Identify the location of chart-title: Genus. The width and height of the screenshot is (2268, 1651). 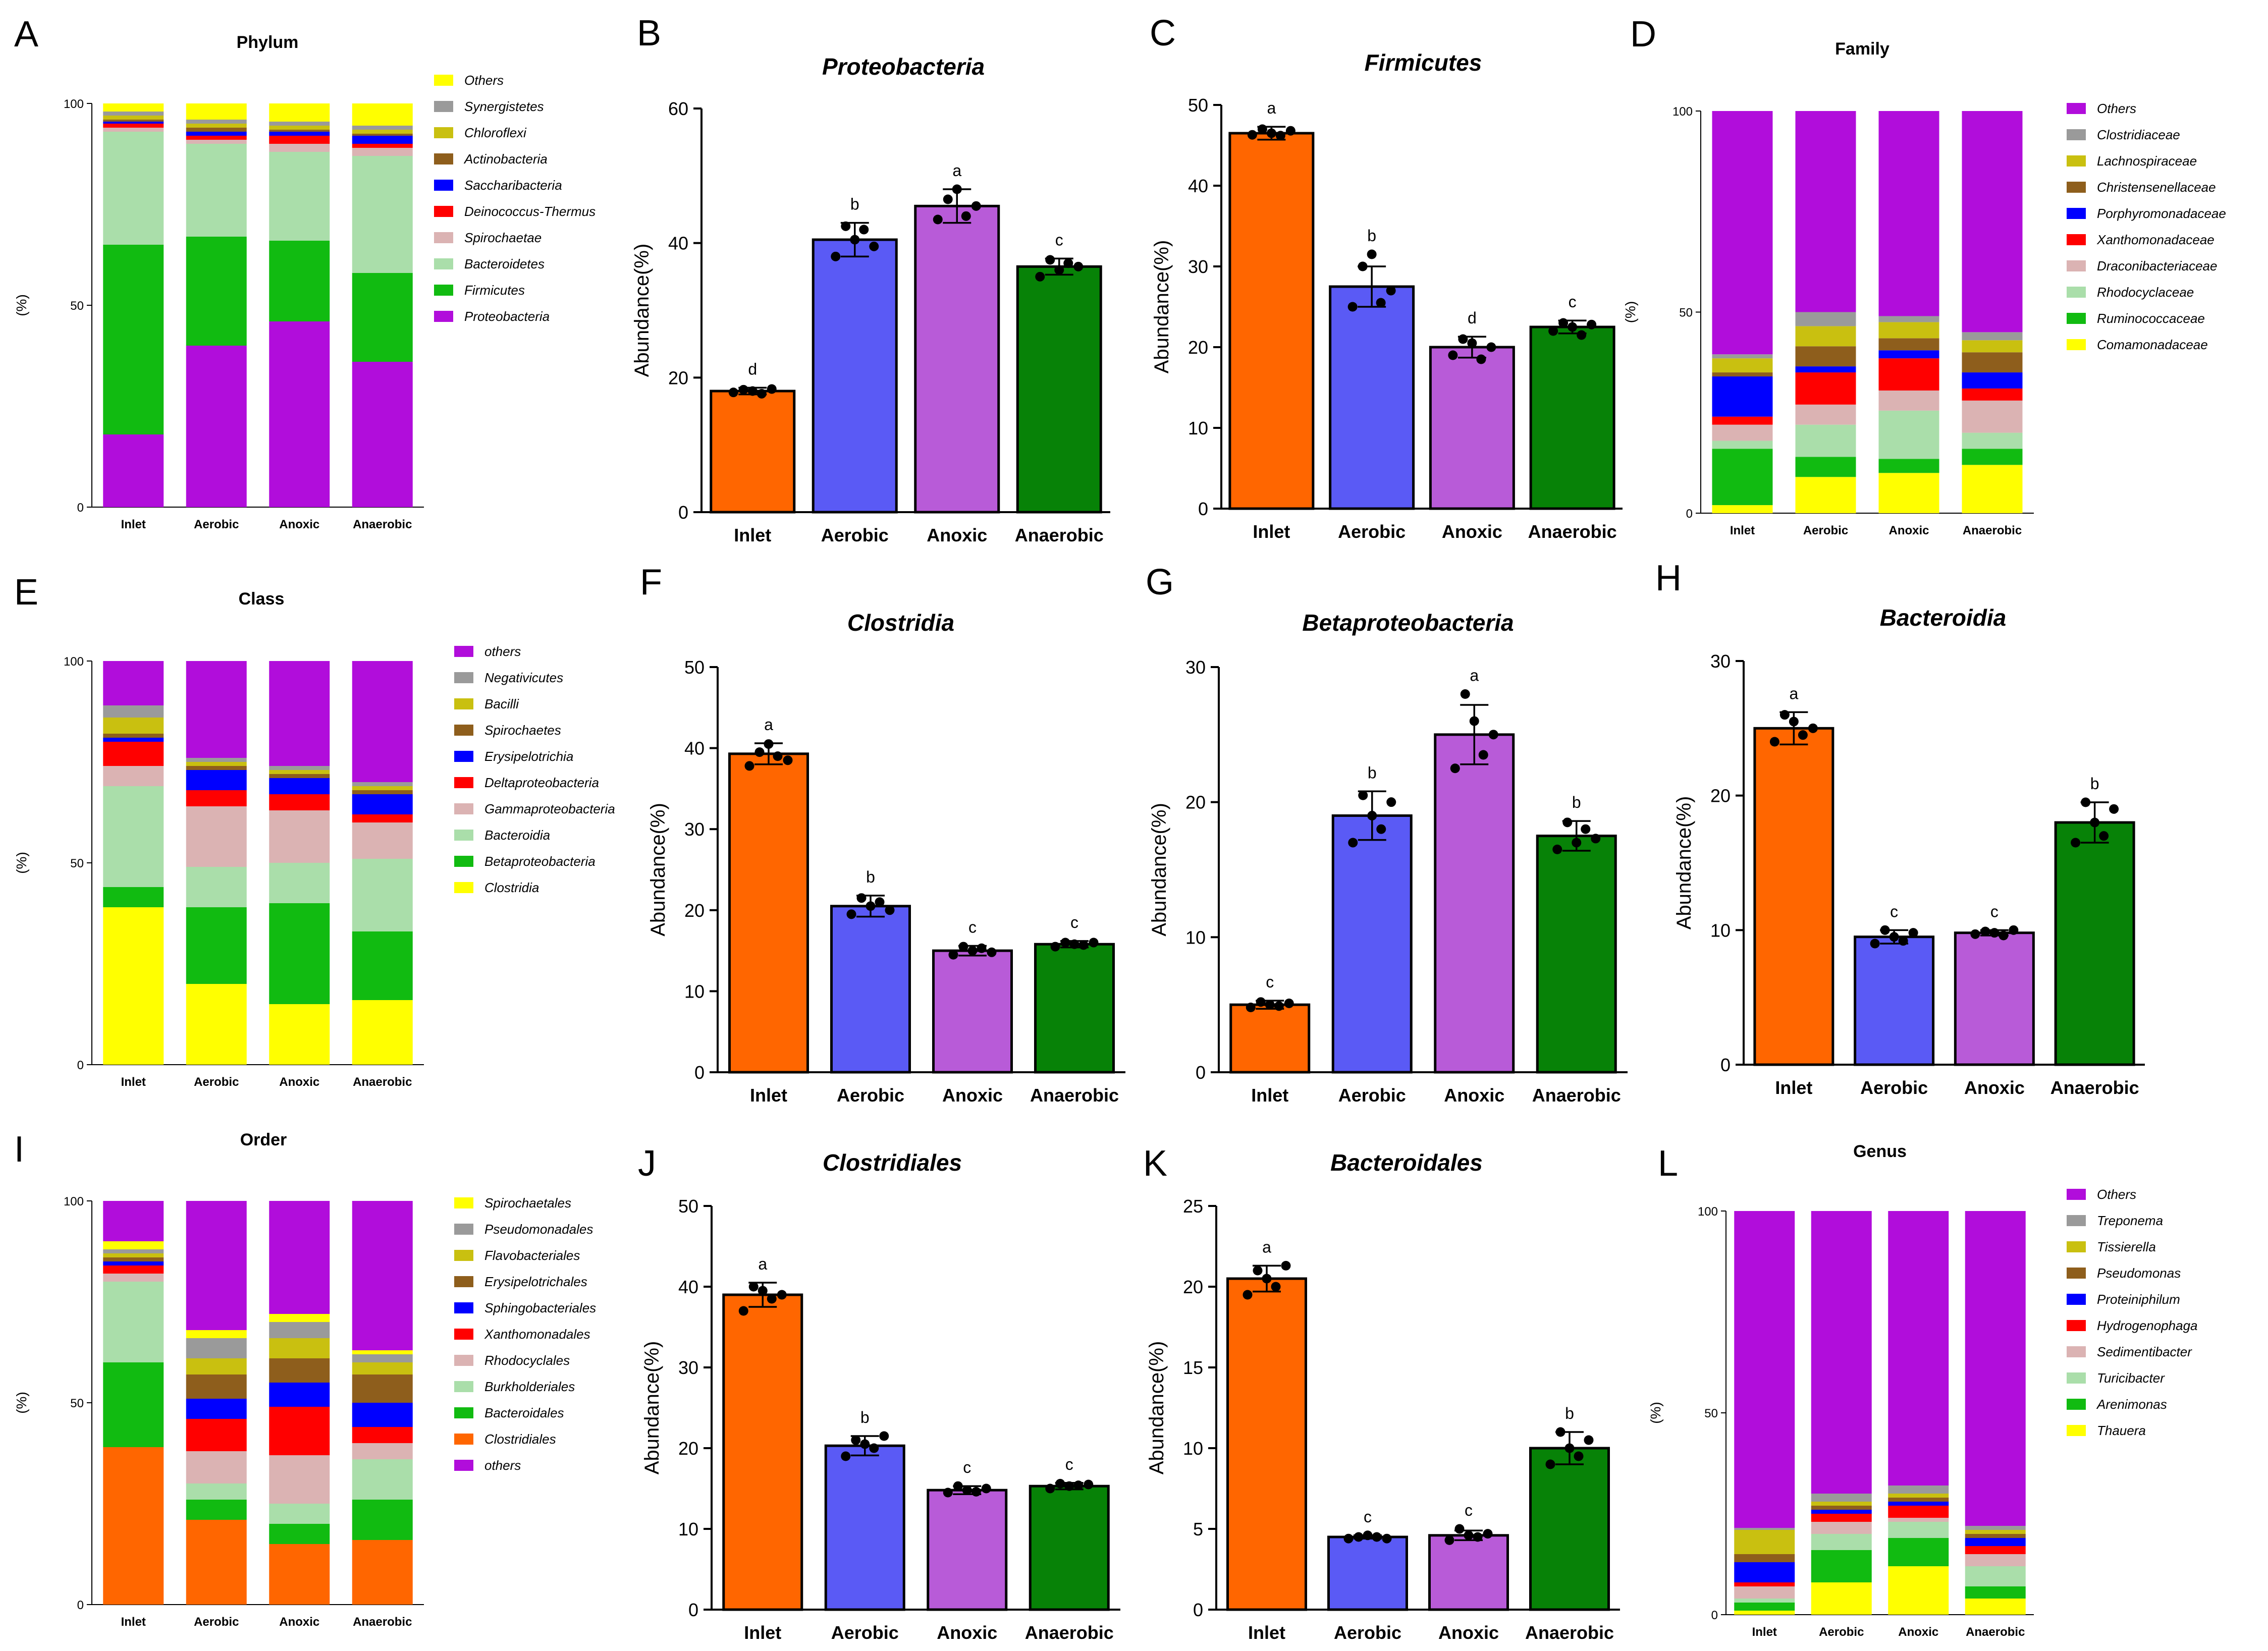
(1880, 1151).